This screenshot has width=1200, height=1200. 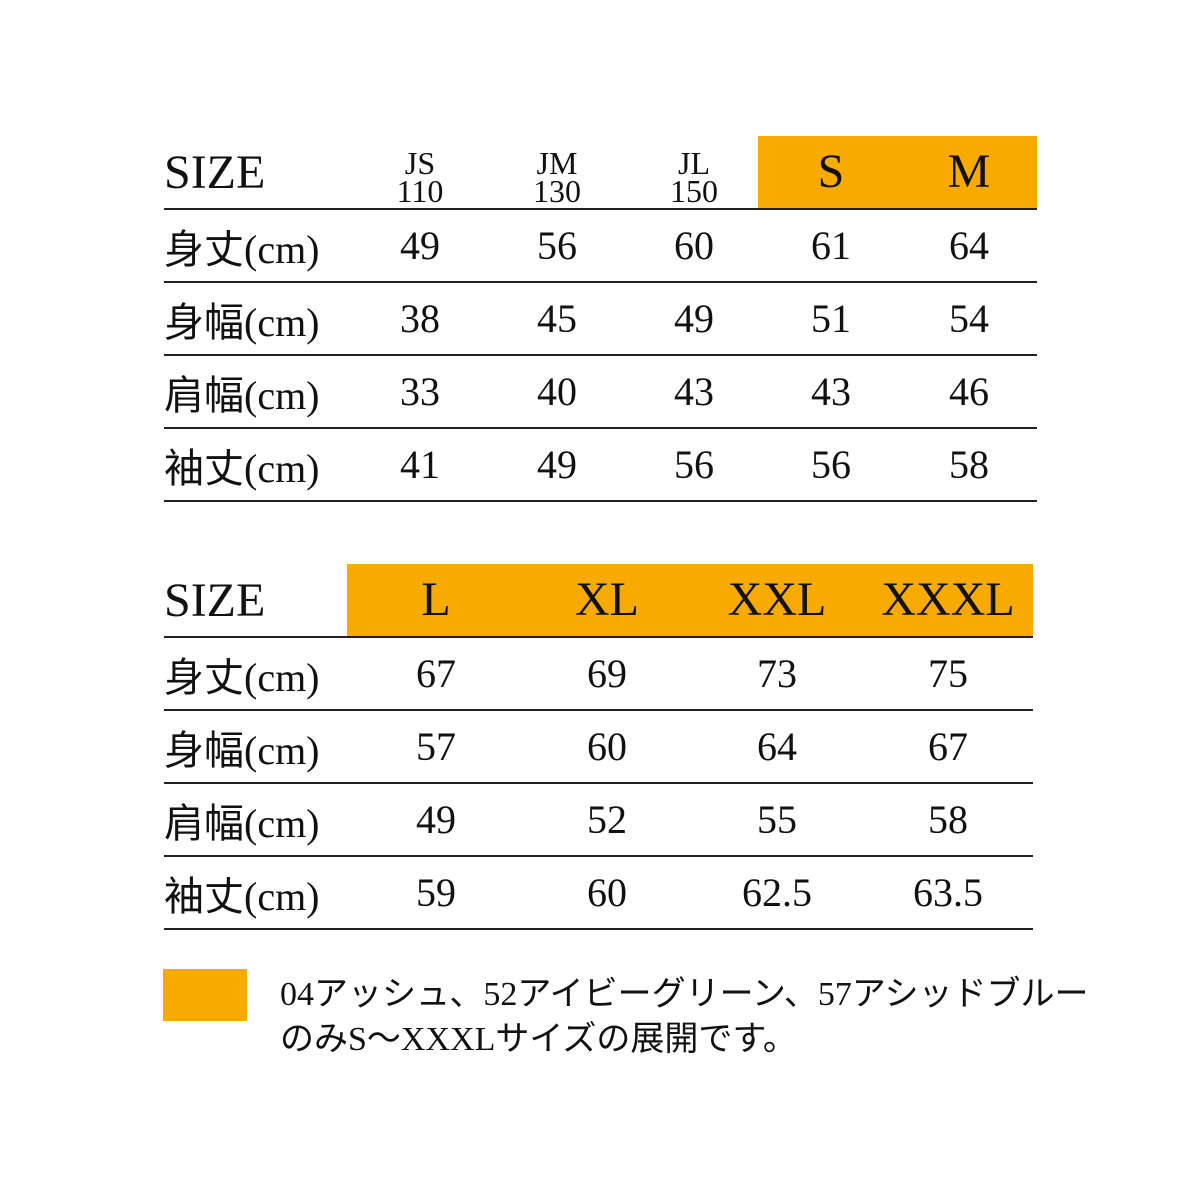 I want to click on cell-value: 57, so click(x=436, y=746).